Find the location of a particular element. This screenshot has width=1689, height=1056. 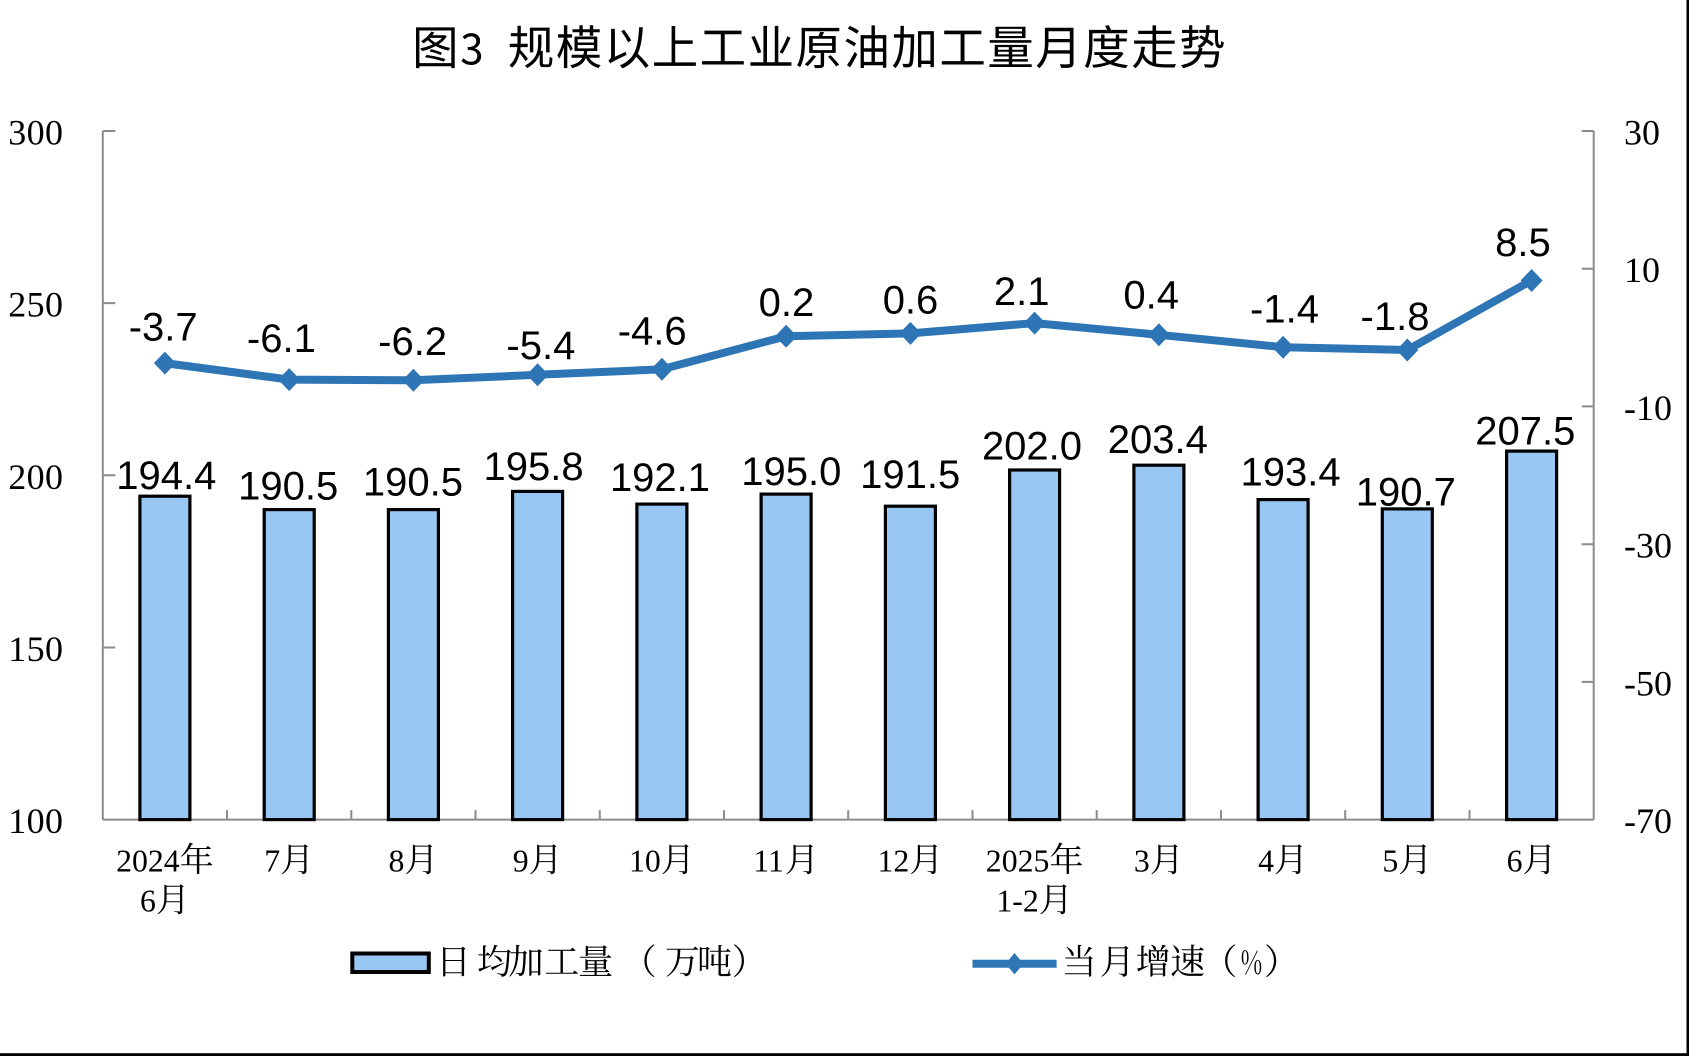

svg-text: -6.1 is located at coordinates (281, 339).